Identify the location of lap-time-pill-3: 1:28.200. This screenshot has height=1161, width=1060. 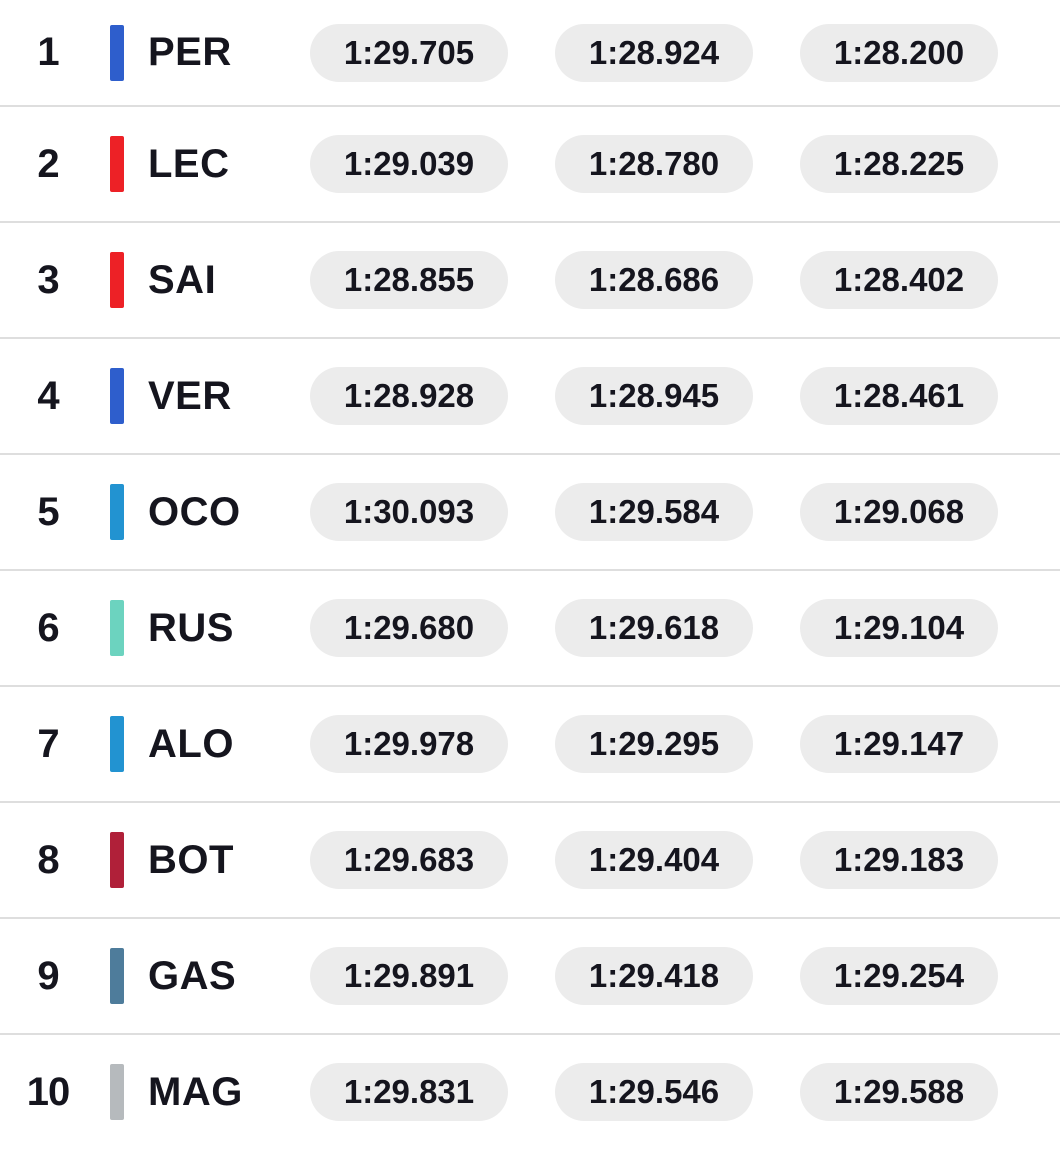
(899, 52).